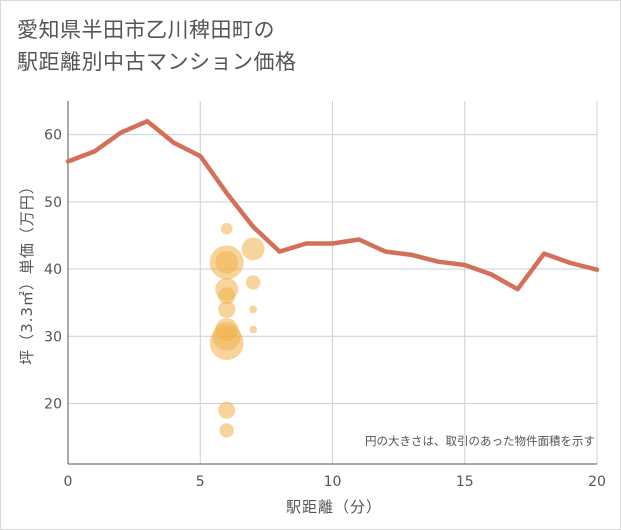 The height and width of the screenshot is (530, 621). What do you see at coordinates (53, 337) in the screenshot?
I see `y-tick-label-30: 30` at bounding box center [53, 337].